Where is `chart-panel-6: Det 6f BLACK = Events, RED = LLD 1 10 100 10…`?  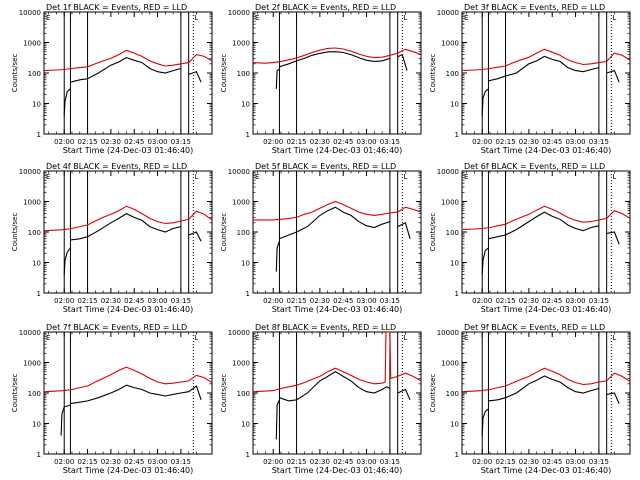
chart-panel-6: Det 6f BLACK = Events, RED = LLD 1 10 100 10… is located at coordinates (530, 238).